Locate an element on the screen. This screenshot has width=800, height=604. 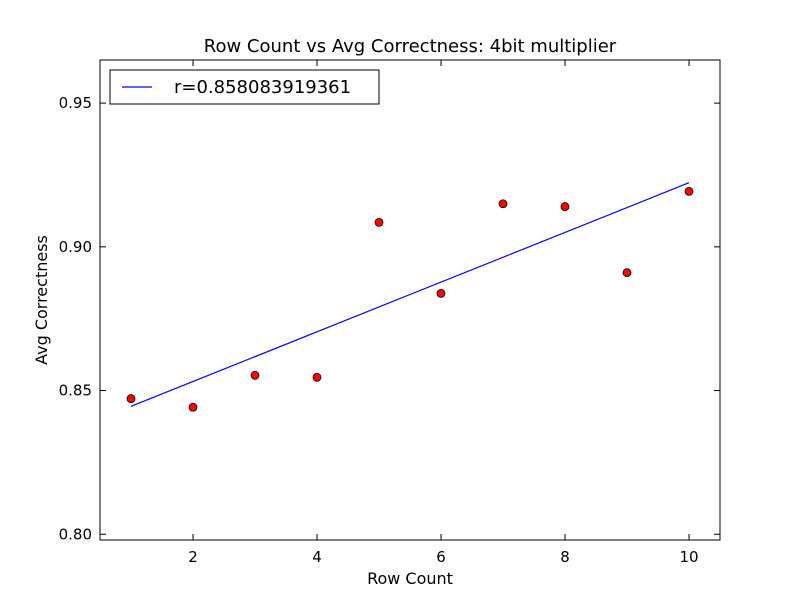
x-tick-label: 8 is located at coordinates (565, 557).